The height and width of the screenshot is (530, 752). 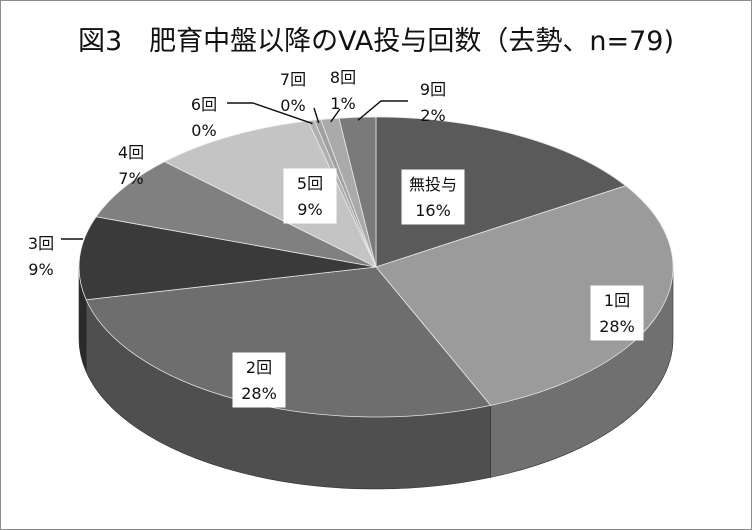 What do you see at coordinates (433, 210) in the screenshot?
I see `data-label-percent: 16%` at bounding box center [433, 210].